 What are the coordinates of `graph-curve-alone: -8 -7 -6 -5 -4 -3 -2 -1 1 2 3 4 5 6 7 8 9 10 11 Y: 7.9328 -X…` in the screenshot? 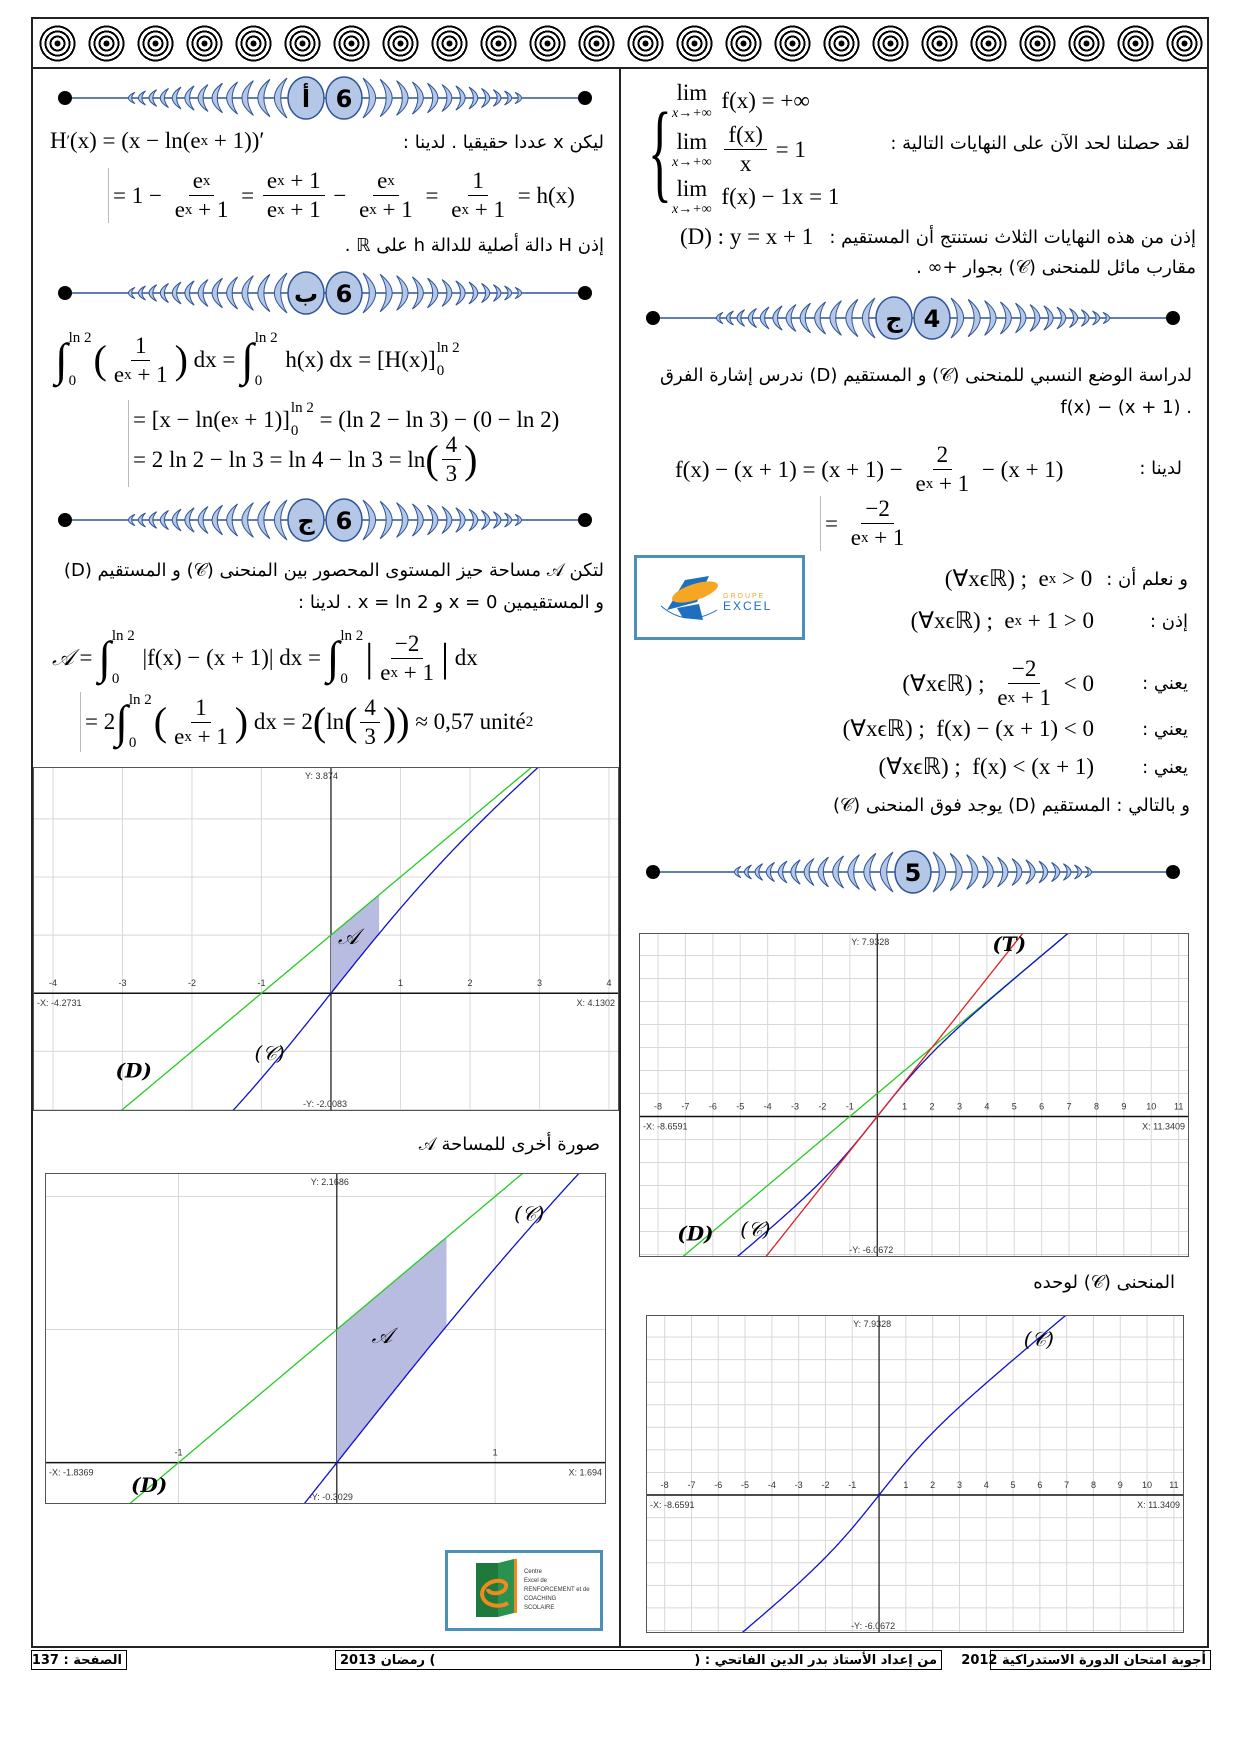 It's located at (915, 1474).